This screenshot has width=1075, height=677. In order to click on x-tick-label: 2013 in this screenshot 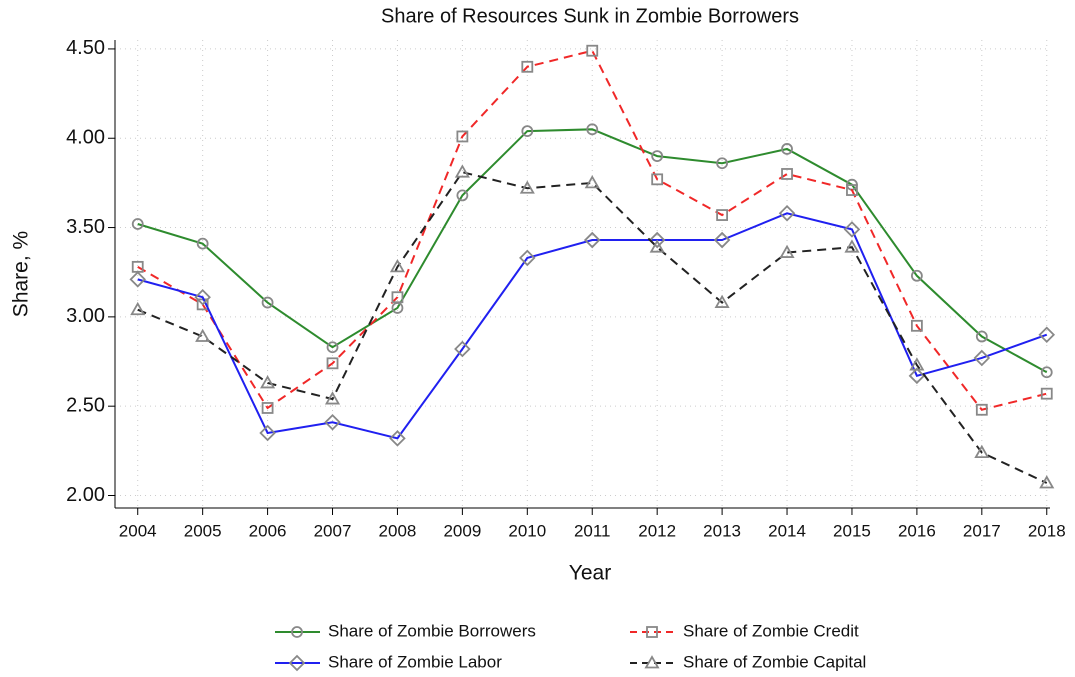, I will do `click(722, 530)`.